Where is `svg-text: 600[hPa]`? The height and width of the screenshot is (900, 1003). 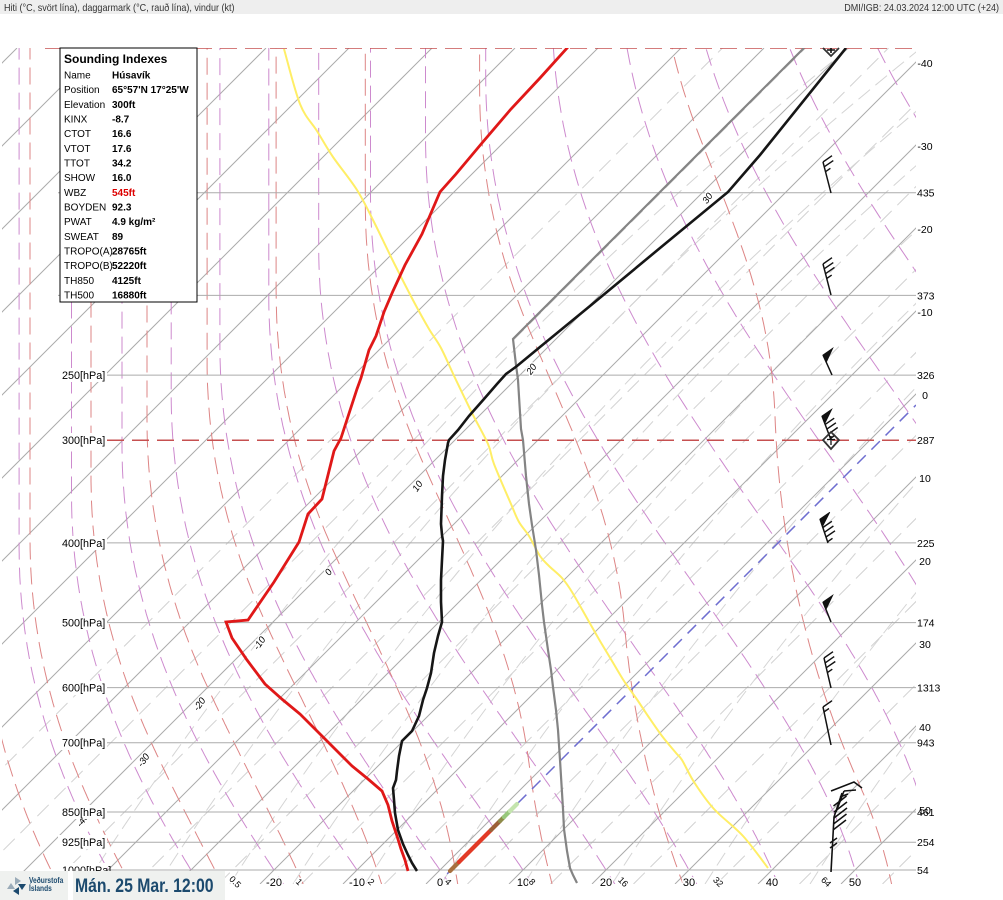 svg-text: 600[hPa] is located at coordinates (83, 689).